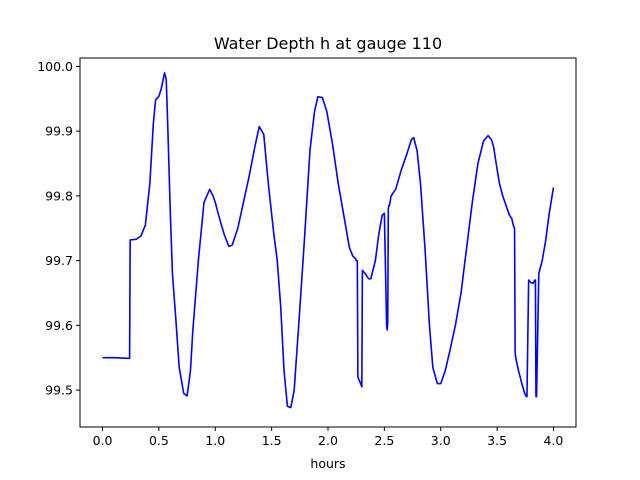 The height and width of the screenshot is (480, 640). Describe the element at coordinates (497, 440) in the screenshot. I see `x-tick-label: 3.5` at that location.